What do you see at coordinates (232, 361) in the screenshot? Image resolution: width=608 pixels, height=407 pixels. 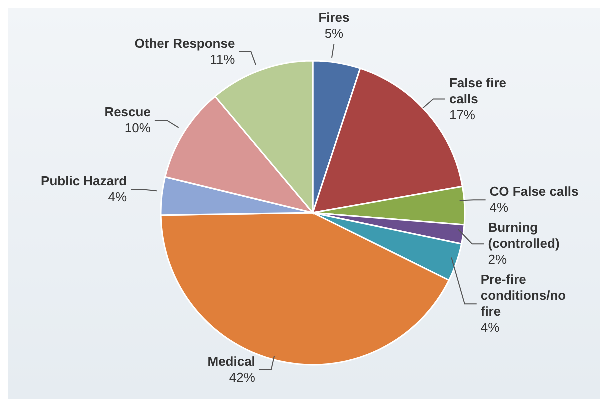 I see `slice-label: Medical` at bounding box center [232, 361].